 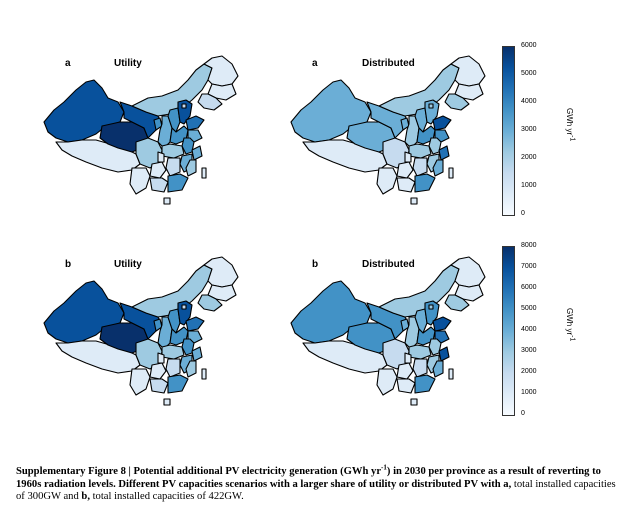 I want to click on legend-unit-bottom: GWh yr-1, so click(x=570, y=325).